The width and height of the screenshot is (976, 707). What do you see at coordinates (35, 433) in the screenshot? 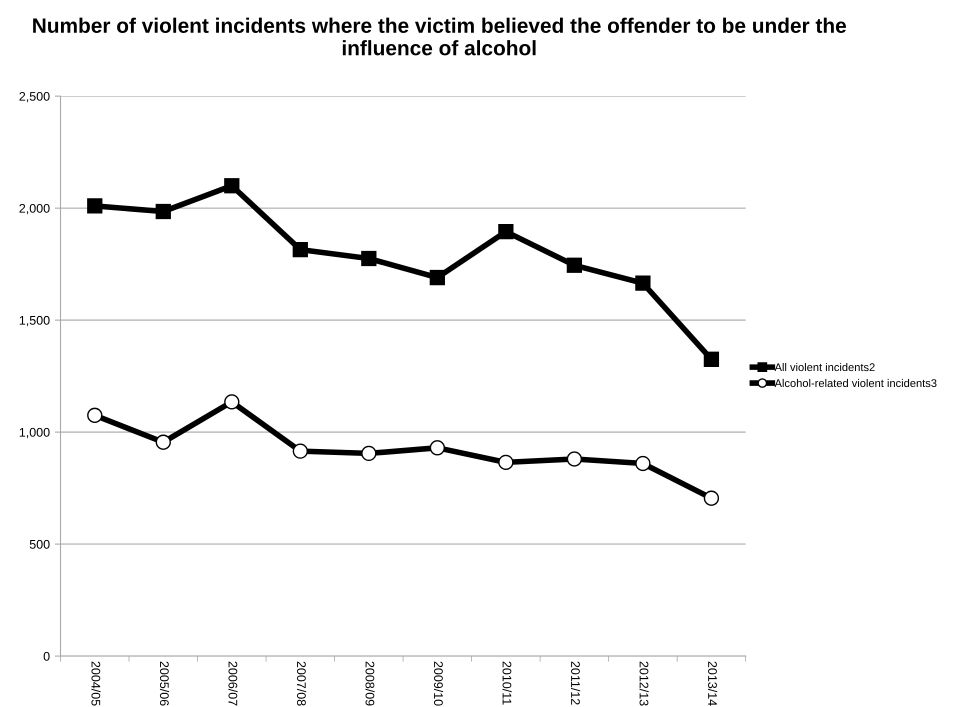
I see `y-tick-label: 1,000` at bounding box center [35, 433].